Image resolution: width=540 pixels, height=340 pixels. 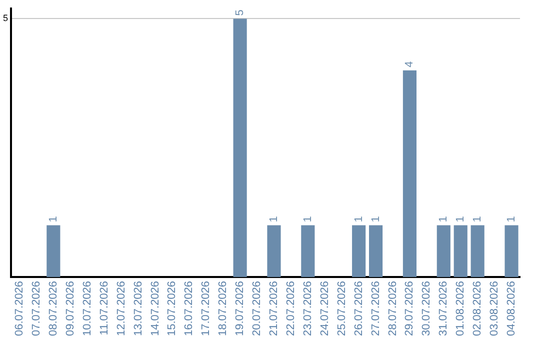 I want to click on x-tick-label: 28.07.2026, so click(x=392, y=308).